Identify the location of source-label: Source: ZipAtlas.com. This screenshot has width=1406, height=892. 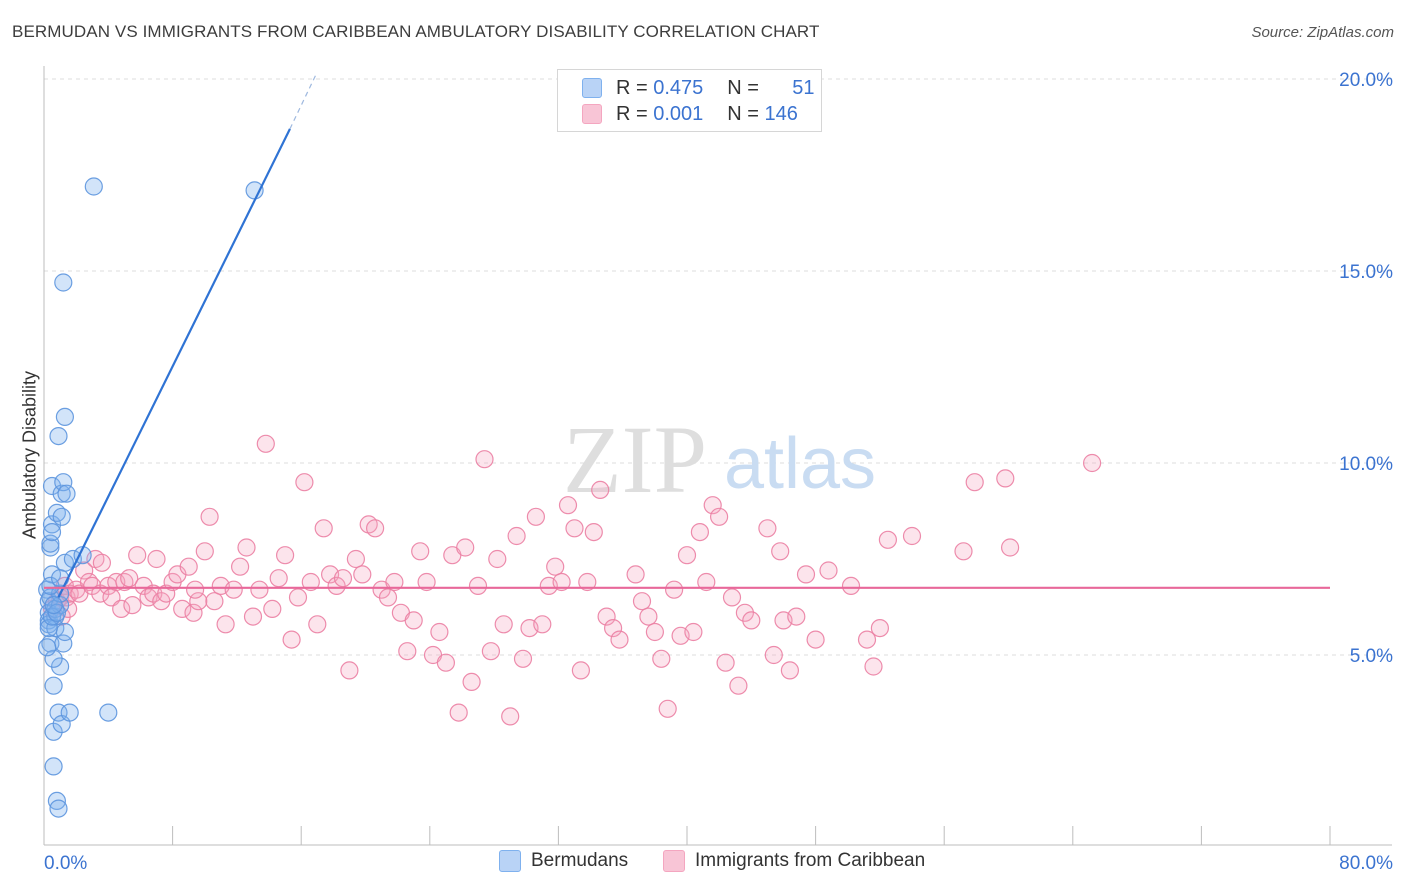
(1322, 32).